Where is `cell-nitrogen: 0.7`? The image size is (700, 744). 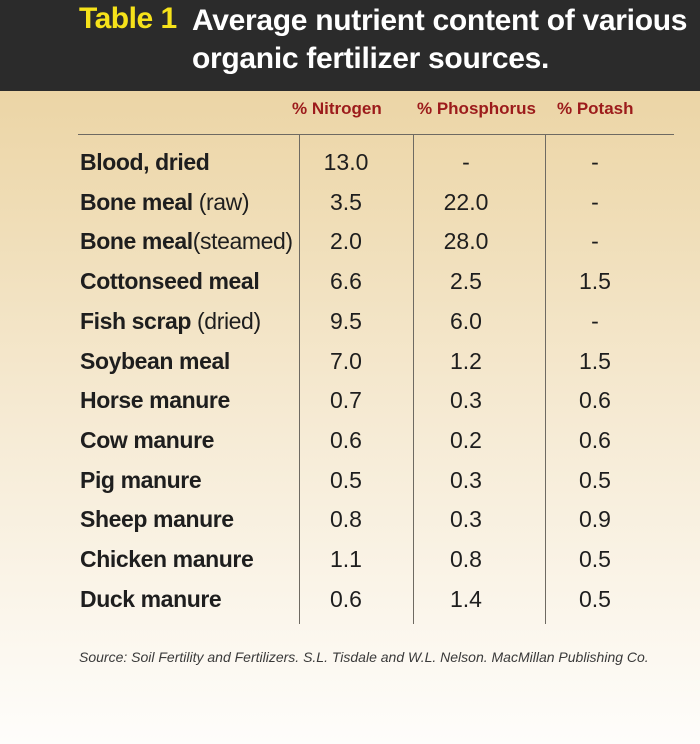 cell-nitrogen: 0.7 is located at coordinates (346, 400).